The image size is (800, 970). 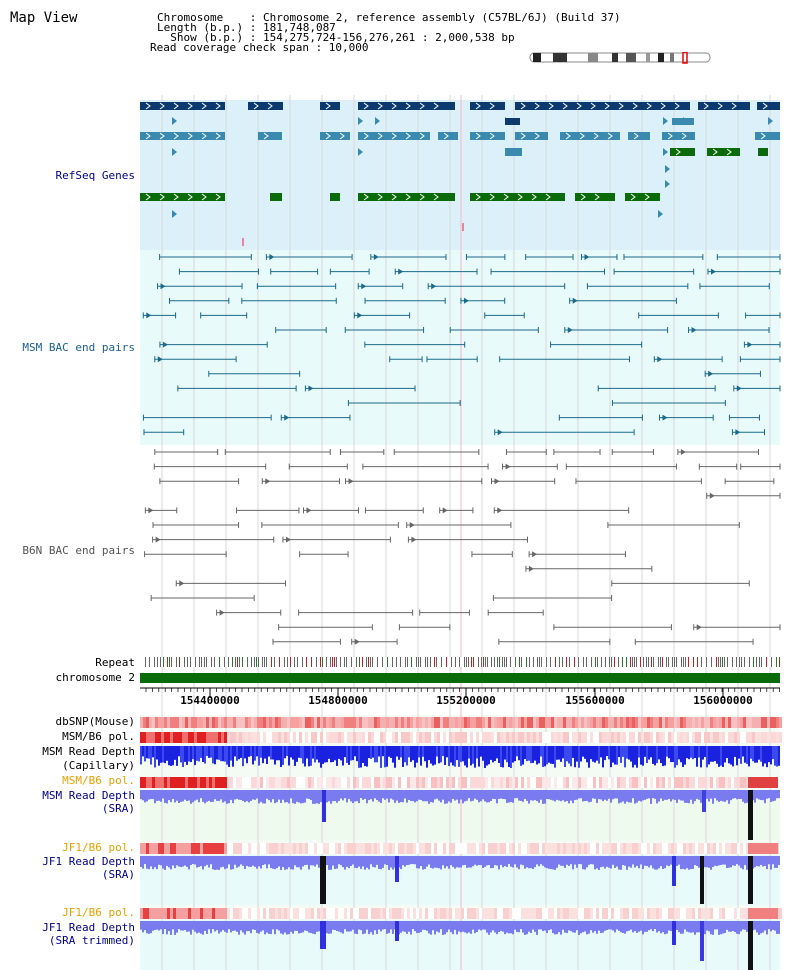 What do you see at coordinates (118, 874) in the screenshot?
I see `jf1-depth-label-2: (SRA)` at bounding box center [118, 874].